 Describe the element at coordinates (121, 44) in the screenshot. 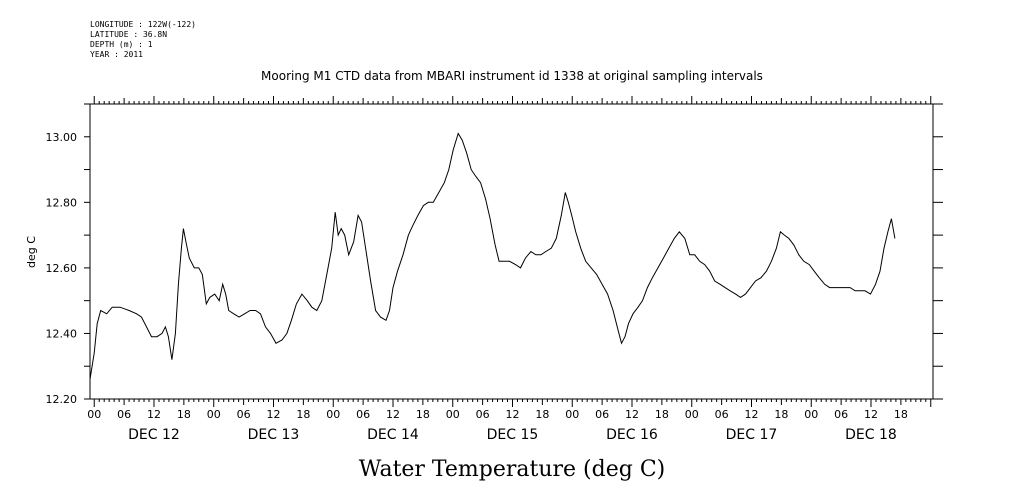

I see `depth-text: DEPTH (m) : 1` at that location.